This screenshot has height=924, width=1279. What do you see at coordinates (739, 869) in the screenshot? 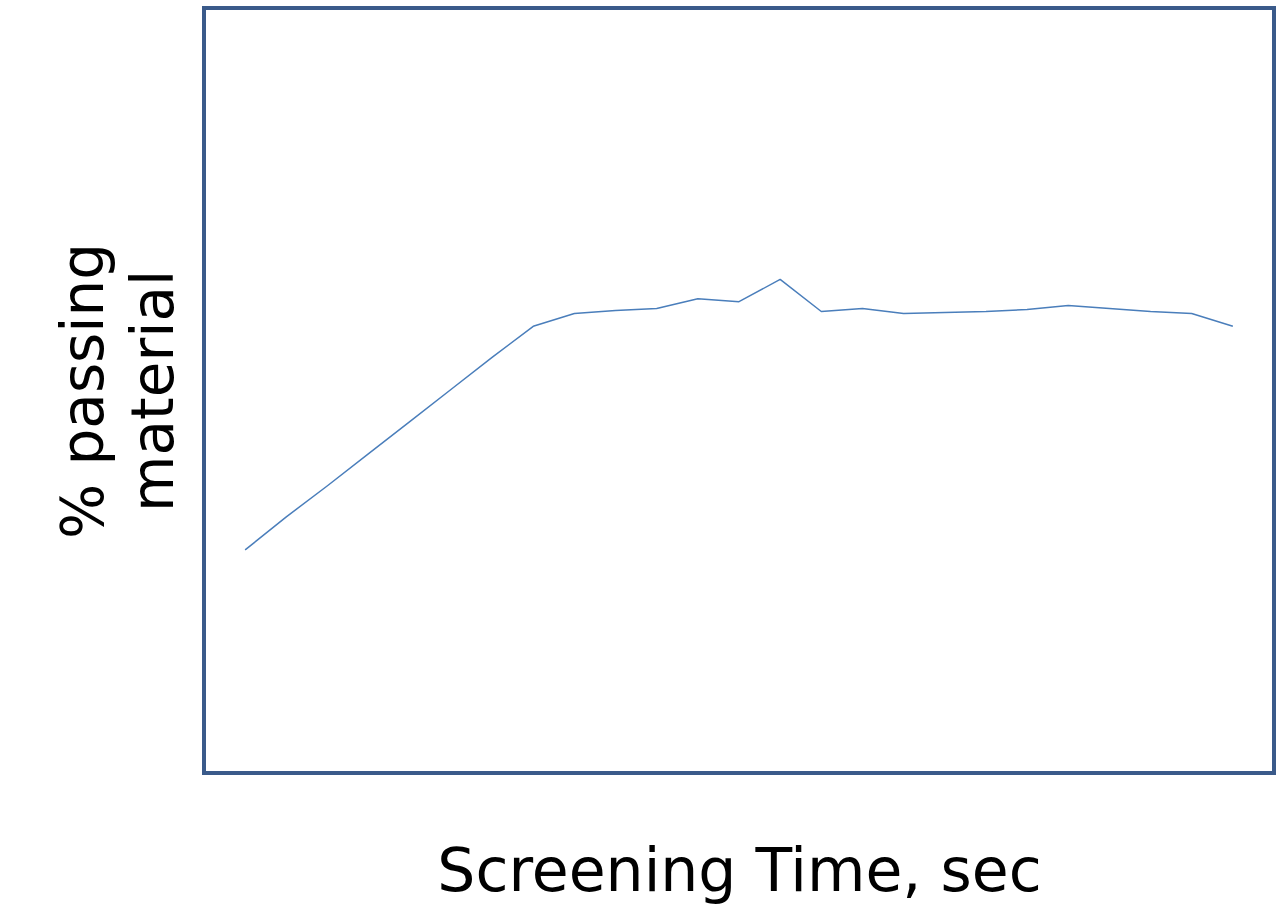
I see `x-axis-title: Screening Time, sec` at bounding box center [739, 869].